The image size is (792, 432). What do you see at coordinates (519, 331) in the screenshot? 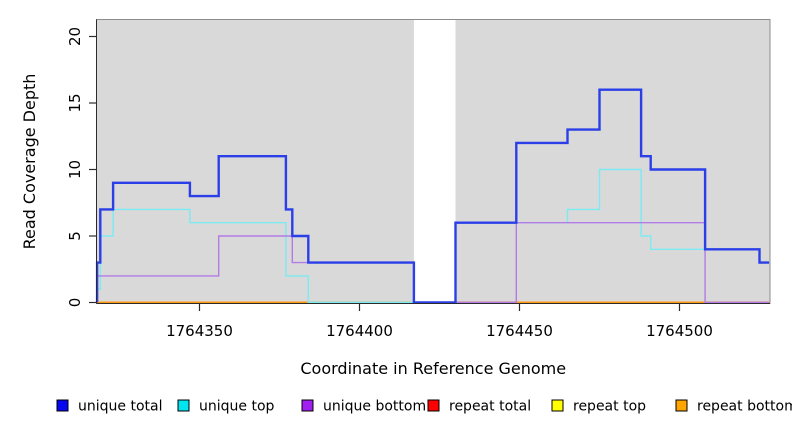
I see `x-tick-label: 1764450` at bounding box center [519, 331].